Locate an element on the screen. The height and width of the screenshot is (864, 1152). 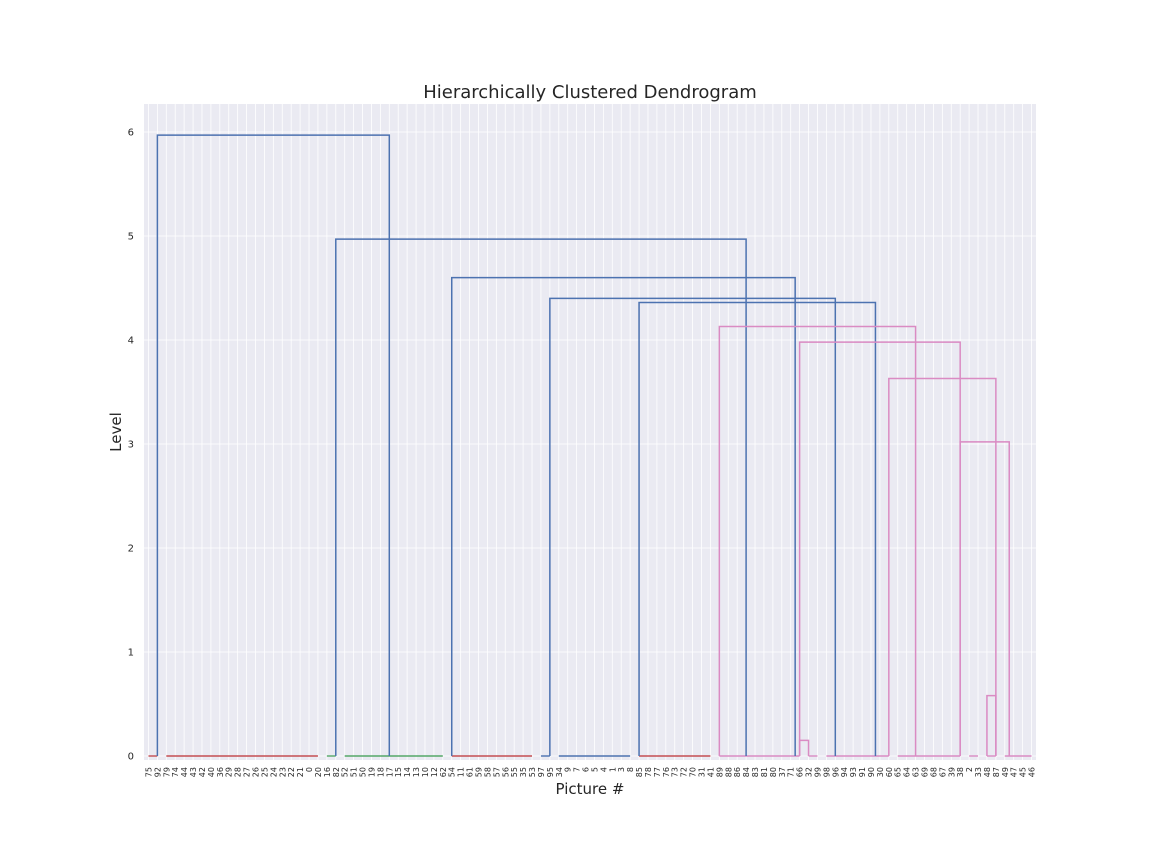
x-tick-label: 4 is located at coordinates (603, 769).